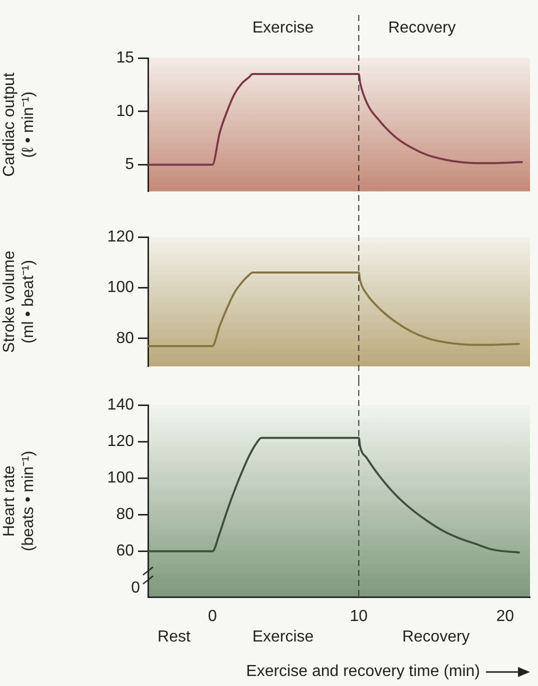 This screenshot has width=538, height=686. Describe the element at coordinates (129, 165) in the screenshot. I see `y-tick-label: 5` at that location.